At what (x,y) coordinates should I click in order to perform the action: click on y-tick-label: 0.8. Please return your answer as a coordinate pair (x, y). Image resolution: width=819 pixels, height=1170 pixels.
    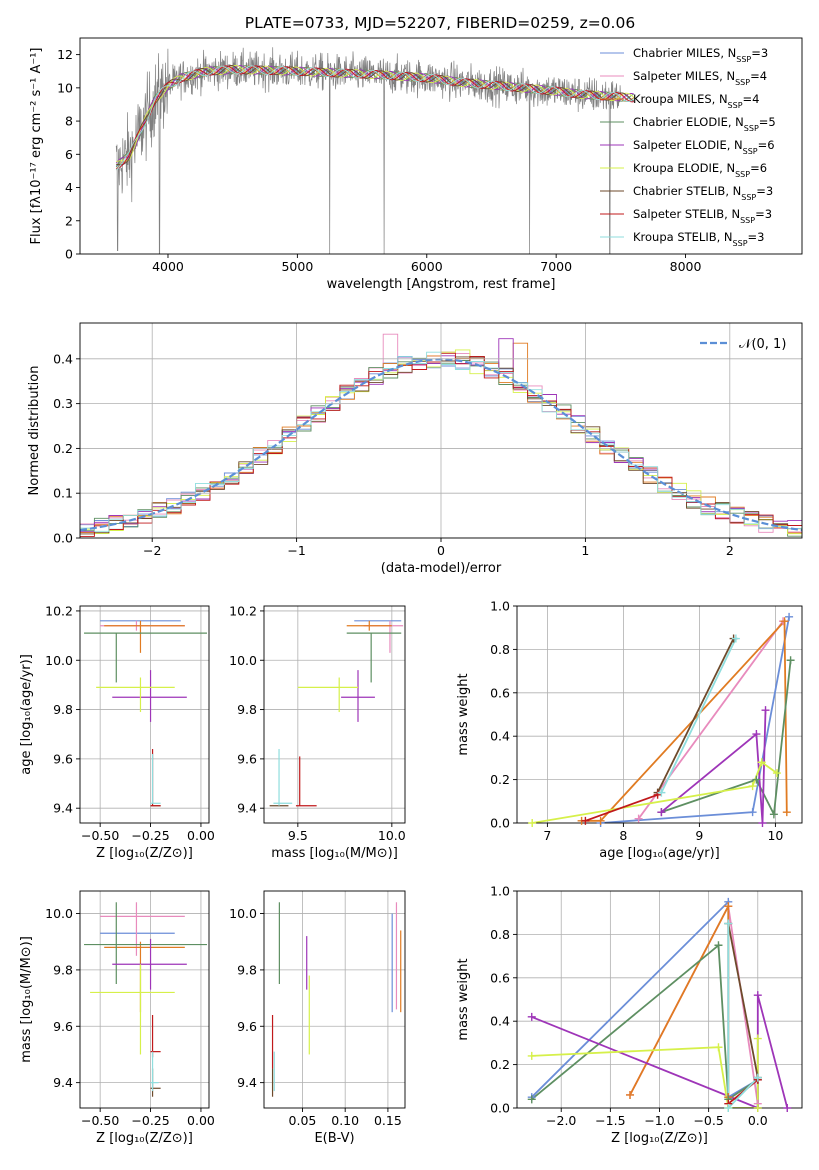
    Looking at the image, I should click on (500, 934).